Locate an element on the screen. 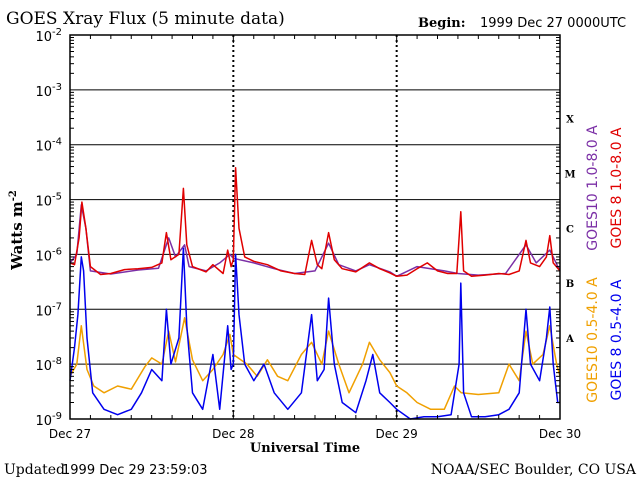 The height and width of the screenshot is (480, 640). y-tick-label: 10⁻³ is located at coordinates (48, 91).